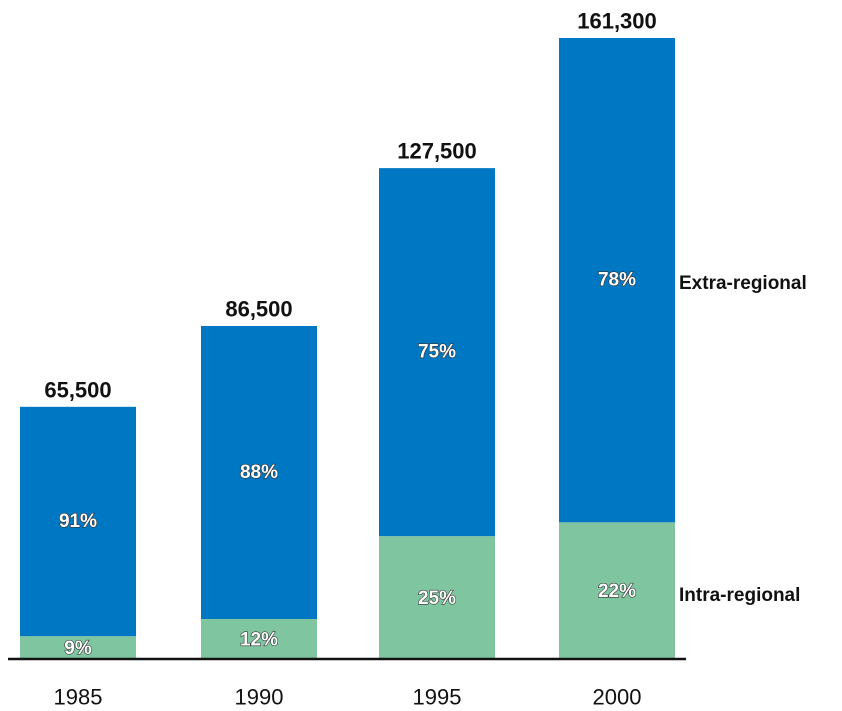 The height and width of the screenshot is (711, 842). I want to click on series-label-extra-regional: Extra-regional, so click(743, 283).